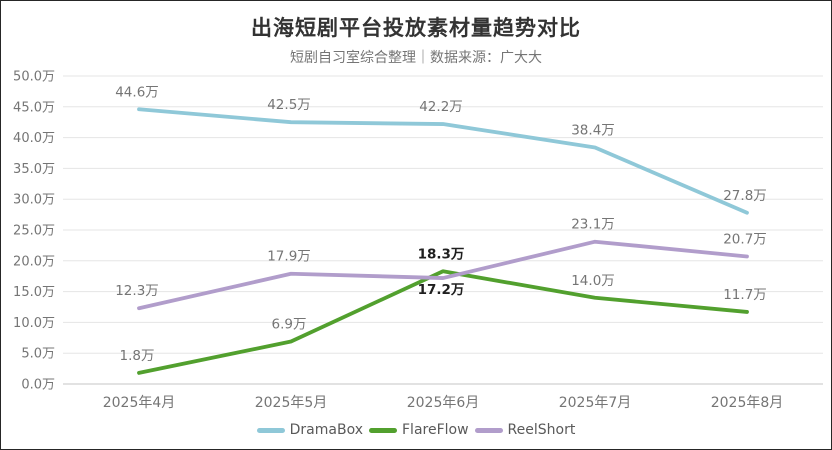 The image size is (832, 450). I want to click on data-label-flareflow-2: 18.3万, so click(441, 254).